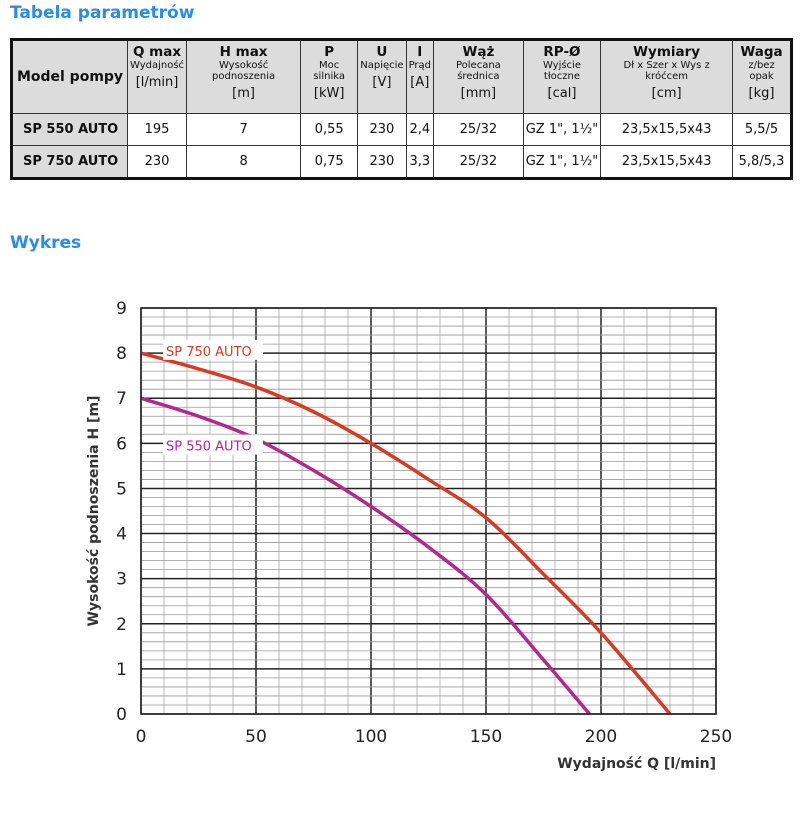  I want to click on y-tick-label: 4, so click(121, 535).